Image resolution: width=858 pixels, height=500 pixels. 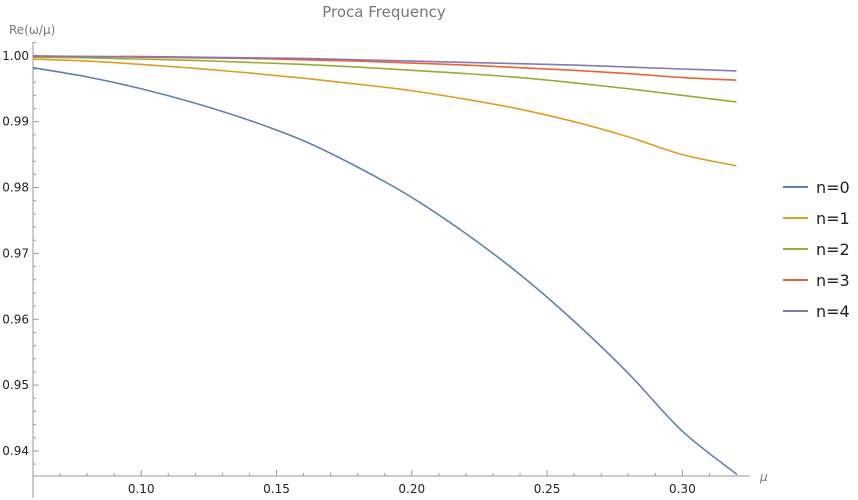 I want to click on y-tick-label: 0.94, so click(x=15, y=451).